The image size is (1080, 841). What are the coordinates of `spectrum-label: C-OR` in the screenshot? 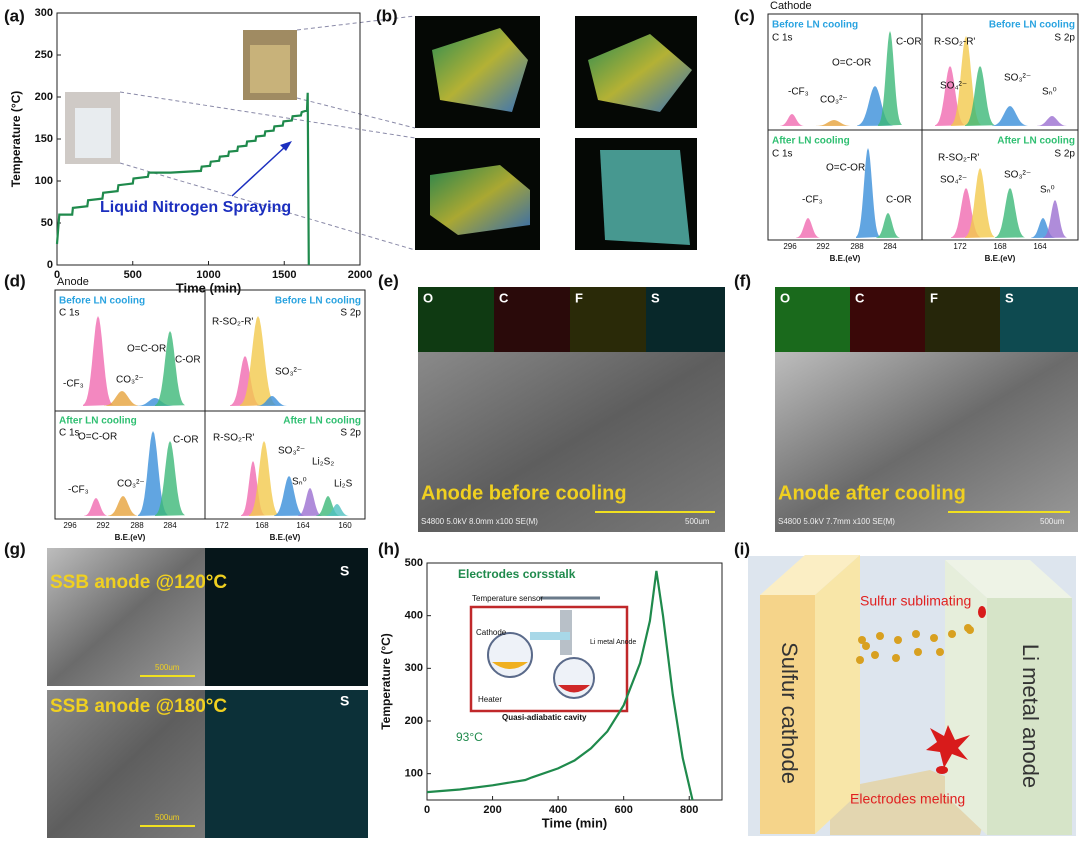 It's located at (186, 440).